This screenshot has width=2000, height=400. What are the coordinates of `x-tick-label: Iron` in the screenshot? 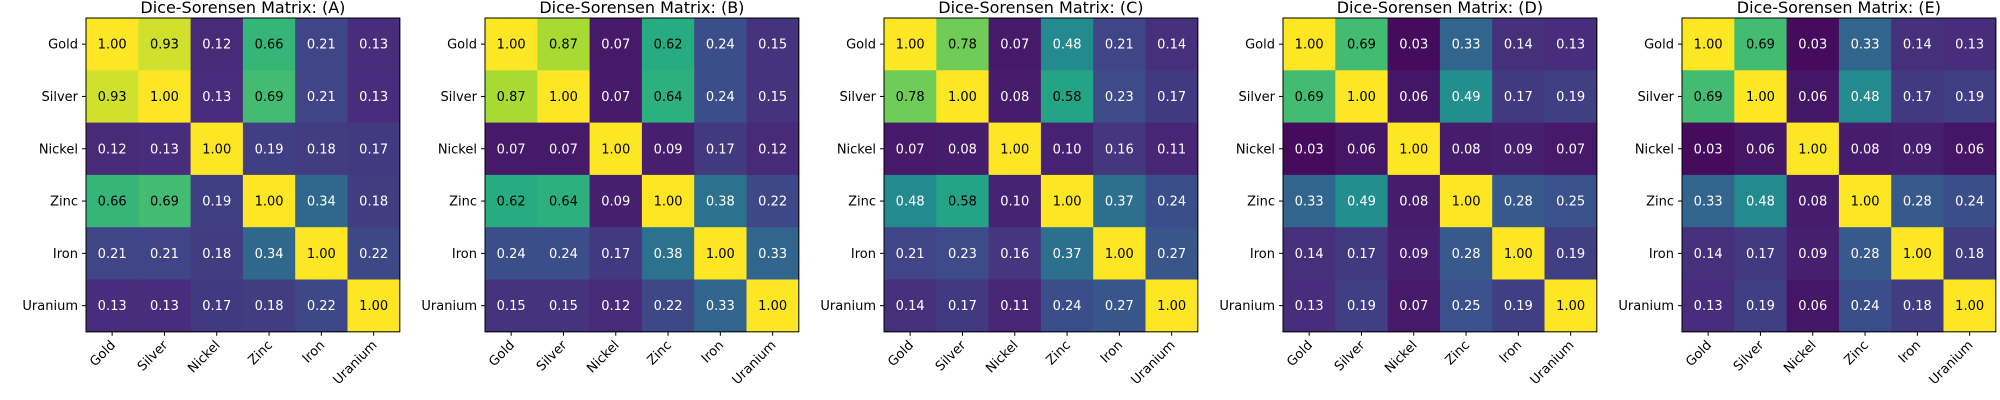 It's located at (1511, 352).